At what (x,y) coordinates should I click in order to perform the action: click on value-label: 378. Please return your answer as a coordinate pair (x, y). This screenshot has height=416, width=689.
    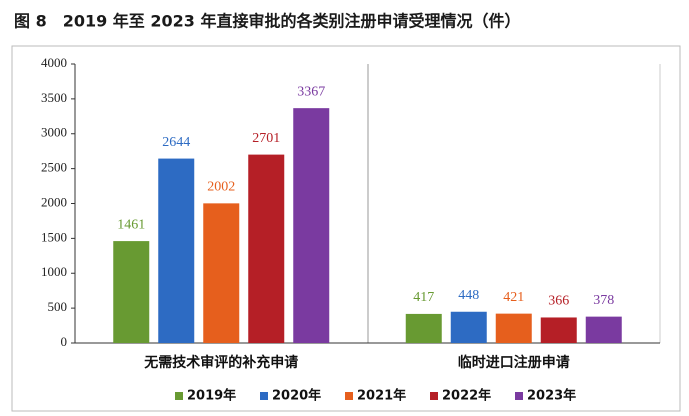
    Looking at the image, I should click on (603, 300).